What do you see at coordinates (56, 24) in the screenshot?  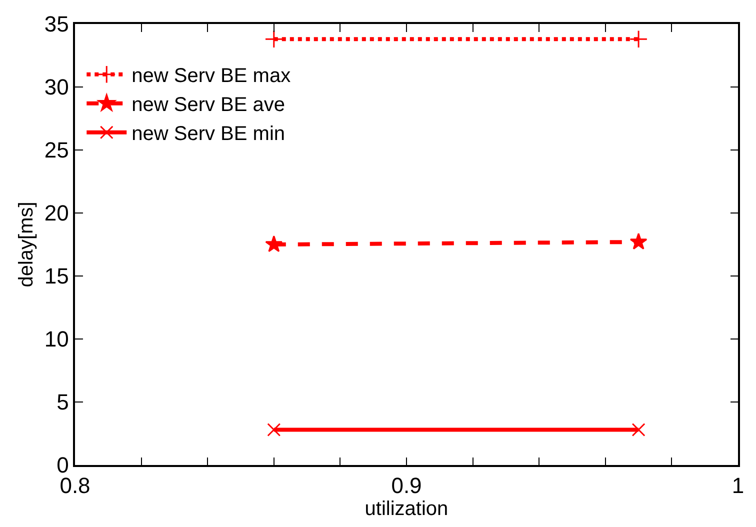 I see `y-tick-label: 35` at bounding box center [56, 24].